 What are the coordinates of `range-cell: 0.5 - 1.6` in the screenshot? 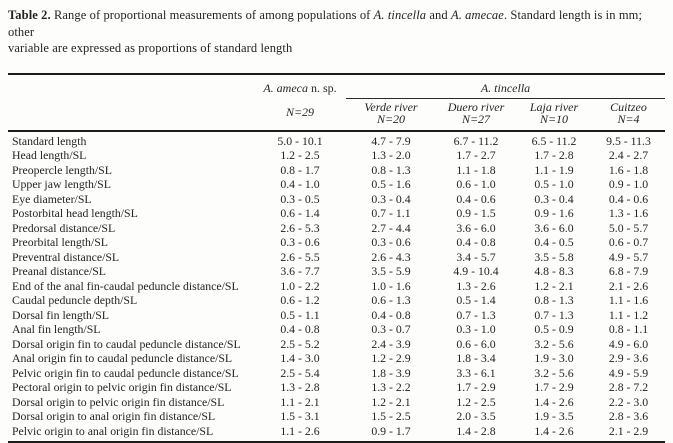 It's located at (391, 184).